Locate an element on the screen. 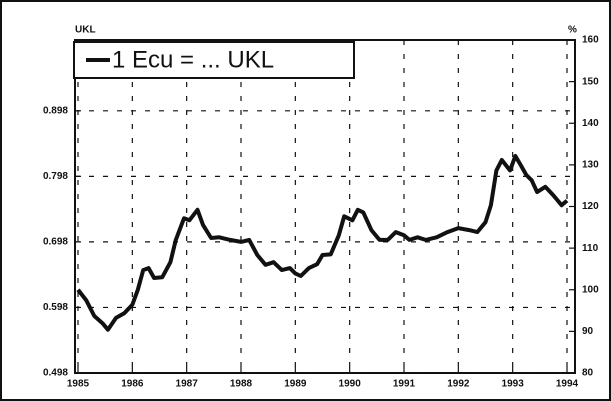 The image size is (611, 401). y2-tick-label: 100 is located at coordinates (590, 289).